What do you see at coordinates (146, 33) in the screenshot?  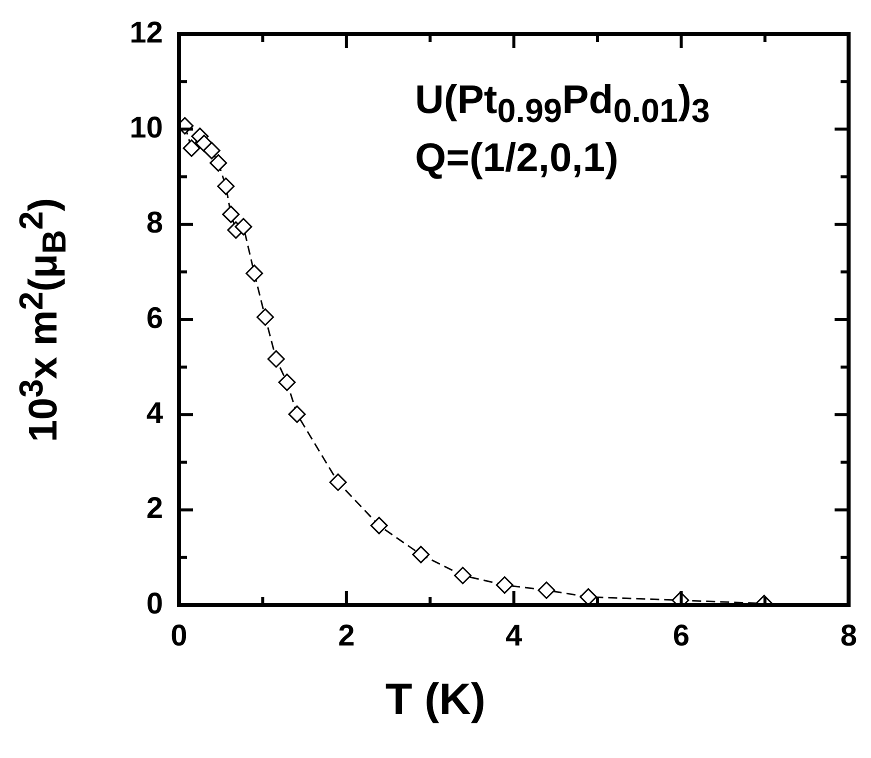 I see `y-tick-label: 12` at bounding box center [146, 33].